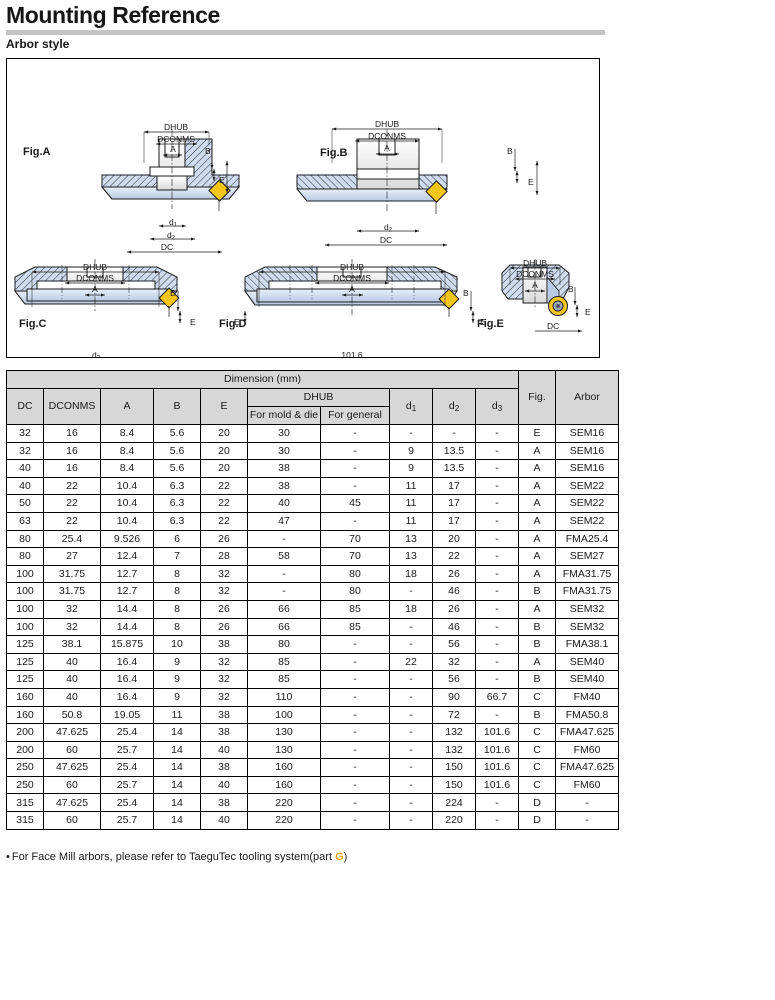 This screenshot has width=775, height=1000. What do you see at coordinates (224, 679) in the screenshot?
I see `cell-e: 32` at bounding box center [224, 679].